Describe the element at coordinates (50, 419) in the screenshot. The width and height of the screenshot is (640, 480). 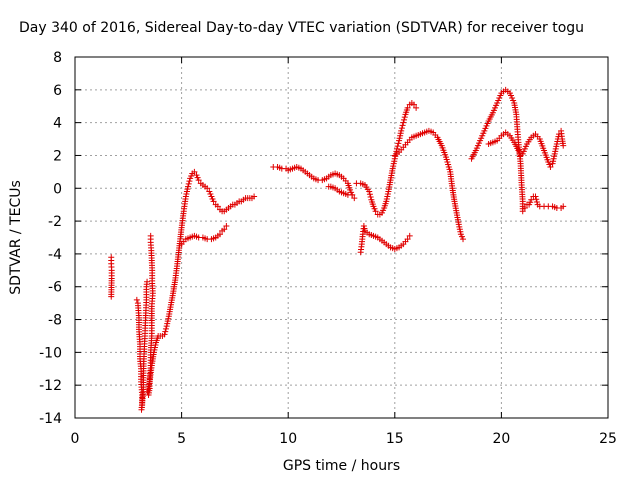
I see `y-tick-label: -14` at that location.